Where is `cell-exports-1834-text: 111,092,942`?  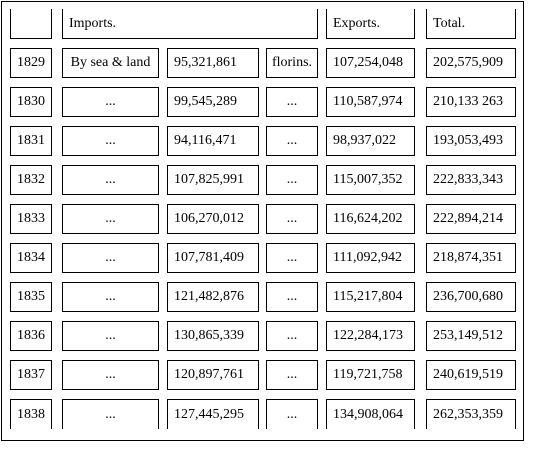 cell-exports-1834-text: 111,092,942 is located at coordinates (367, 257).